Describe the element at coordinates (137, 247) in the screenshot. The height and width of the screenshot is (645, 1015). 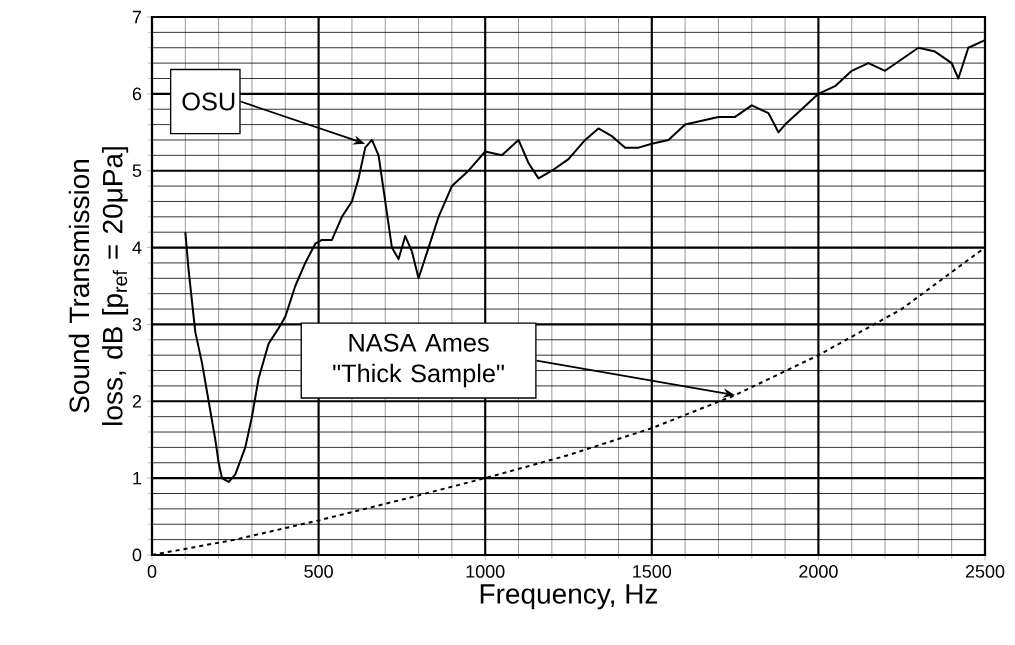
I see `y-tick-label: 4` at that location.